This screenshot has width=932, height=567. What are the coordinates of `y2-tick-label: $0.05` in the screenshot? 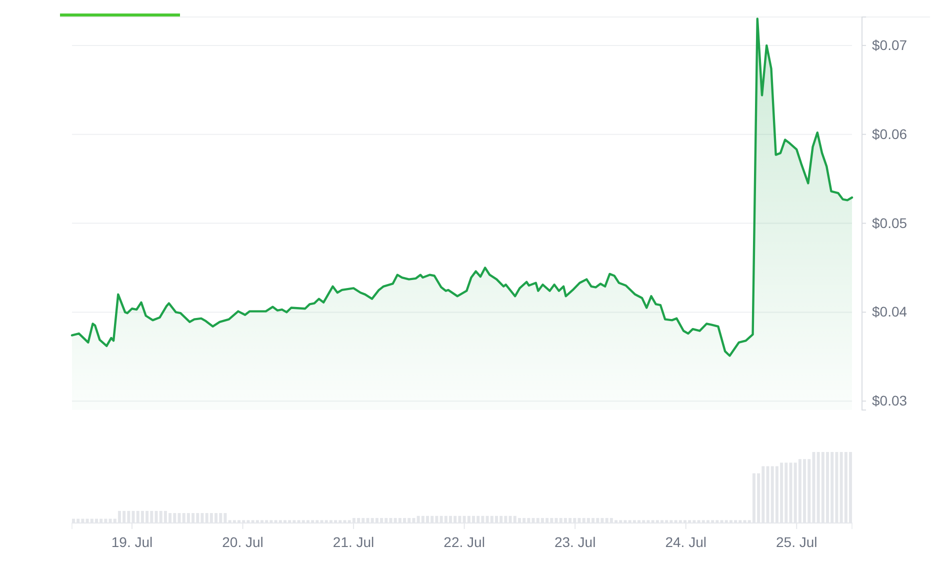 It's located at (890, 222).